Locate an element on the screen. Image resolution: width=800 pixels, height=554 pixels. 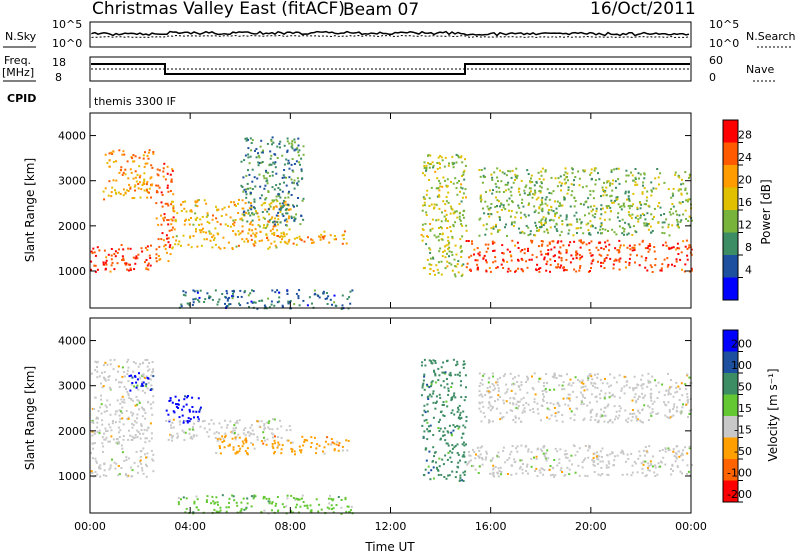
colorbar-tick-label: 200 is located at coordinates (741, 344).